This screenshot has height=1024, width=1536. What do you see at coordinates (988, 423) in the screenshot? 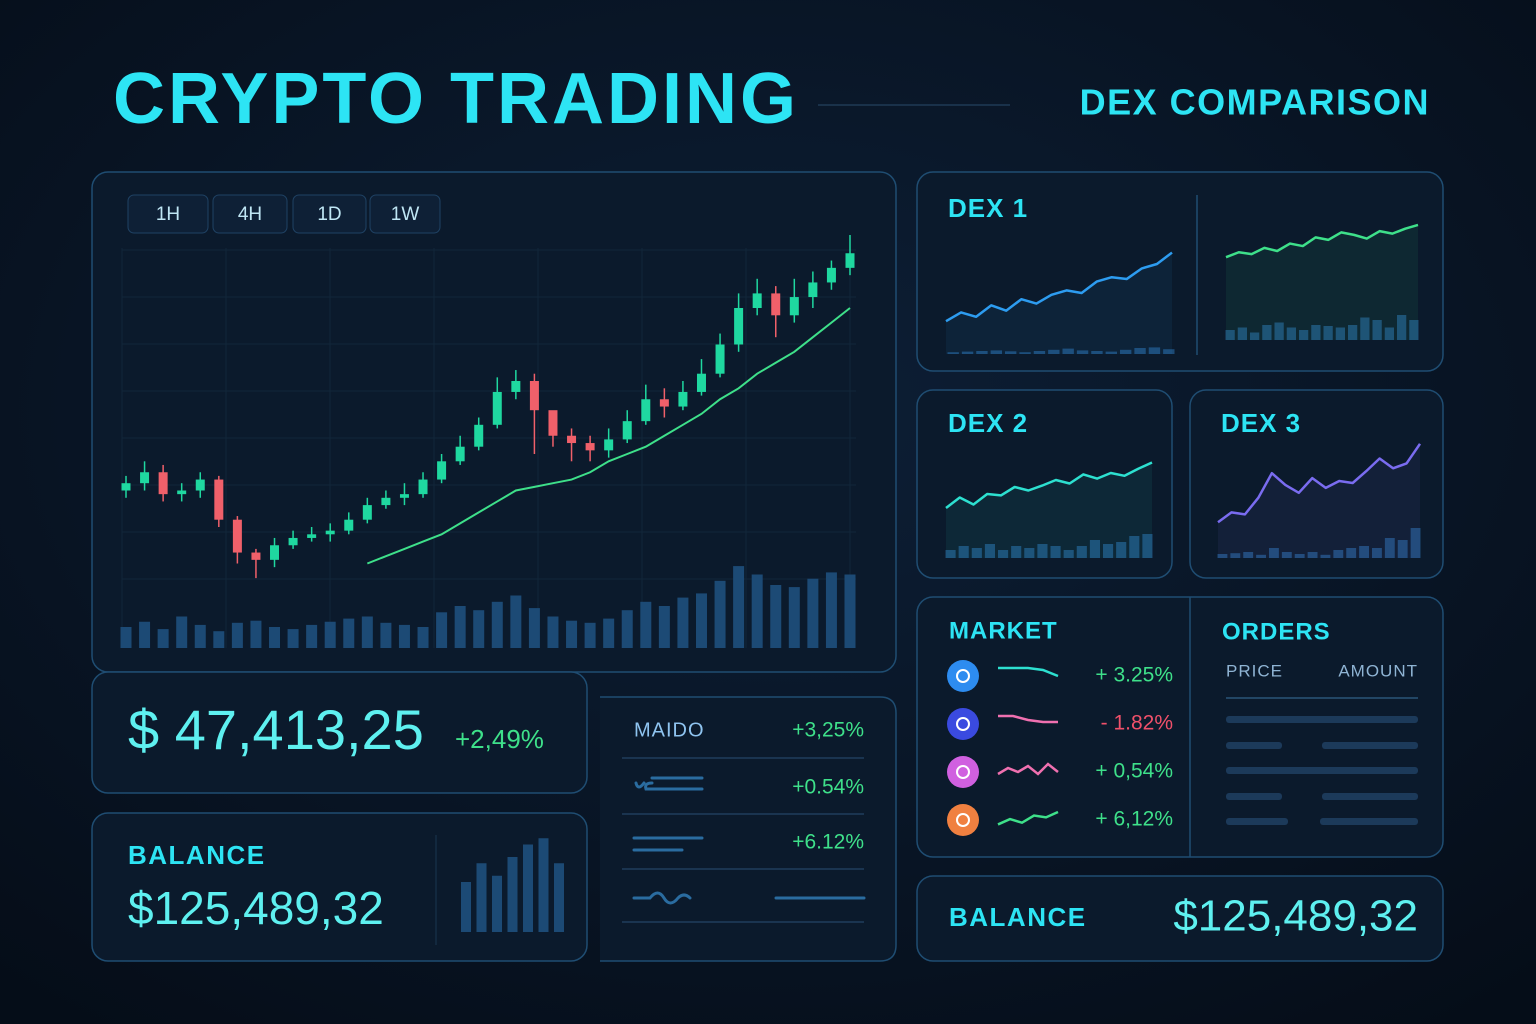
I see `dex-title: DEX 2` at bounding box center [988, 423].